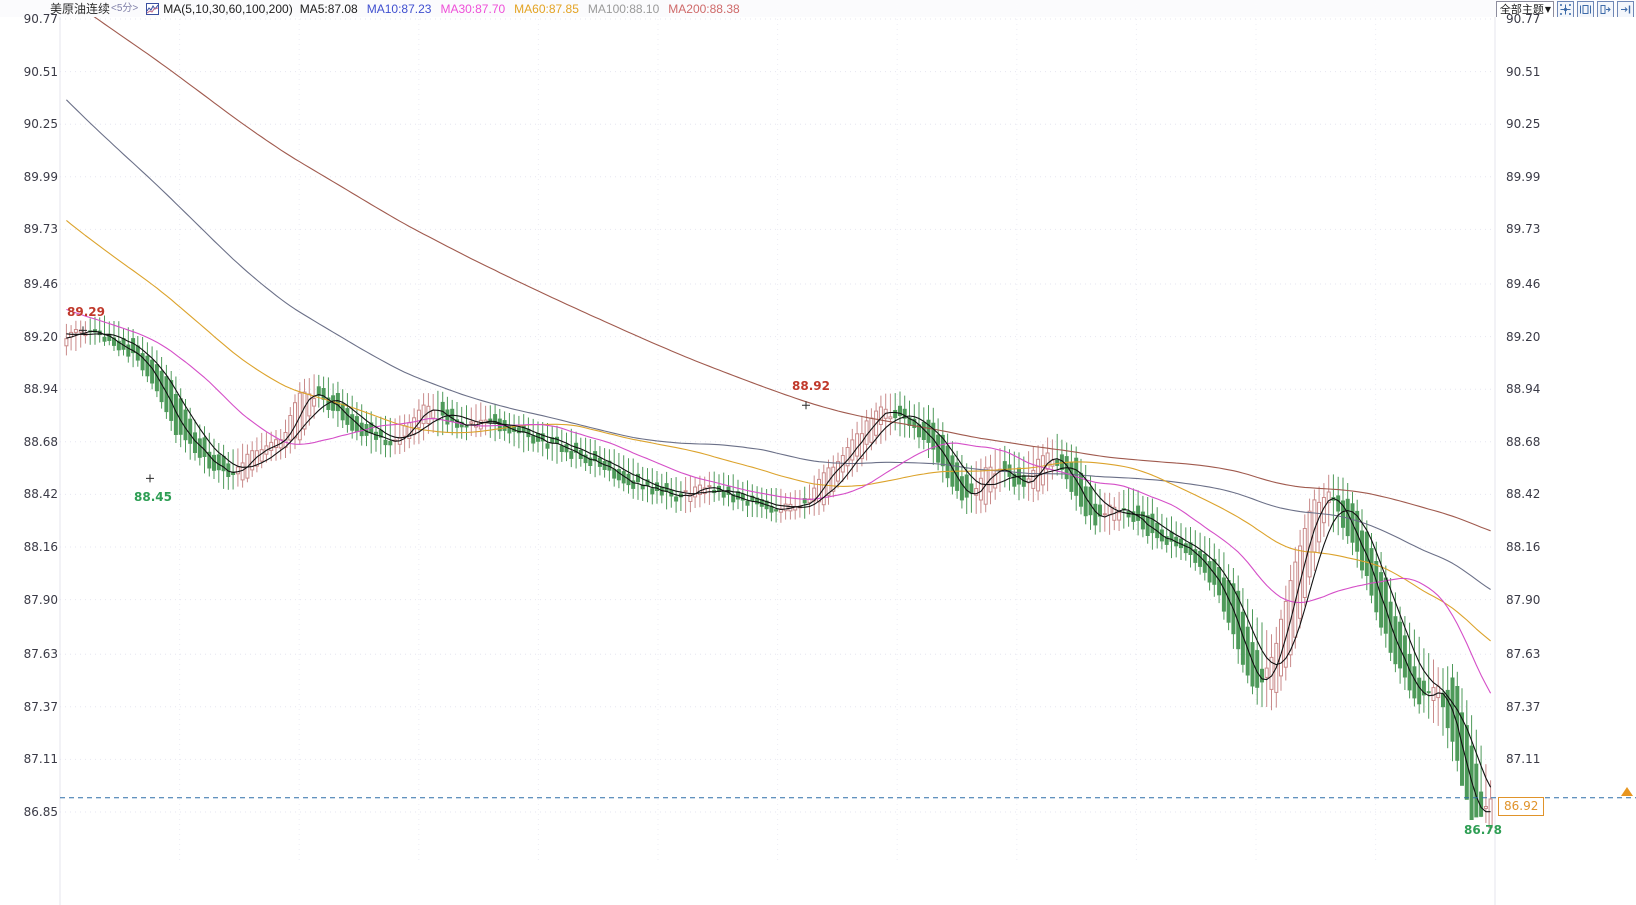 Image resolution: width=1636 pixels, height=905 pixels. What do you see at coordinates (153, 8) in the screenshot?
I see `ma-indicator-icon` at bounding box center [153, 8].